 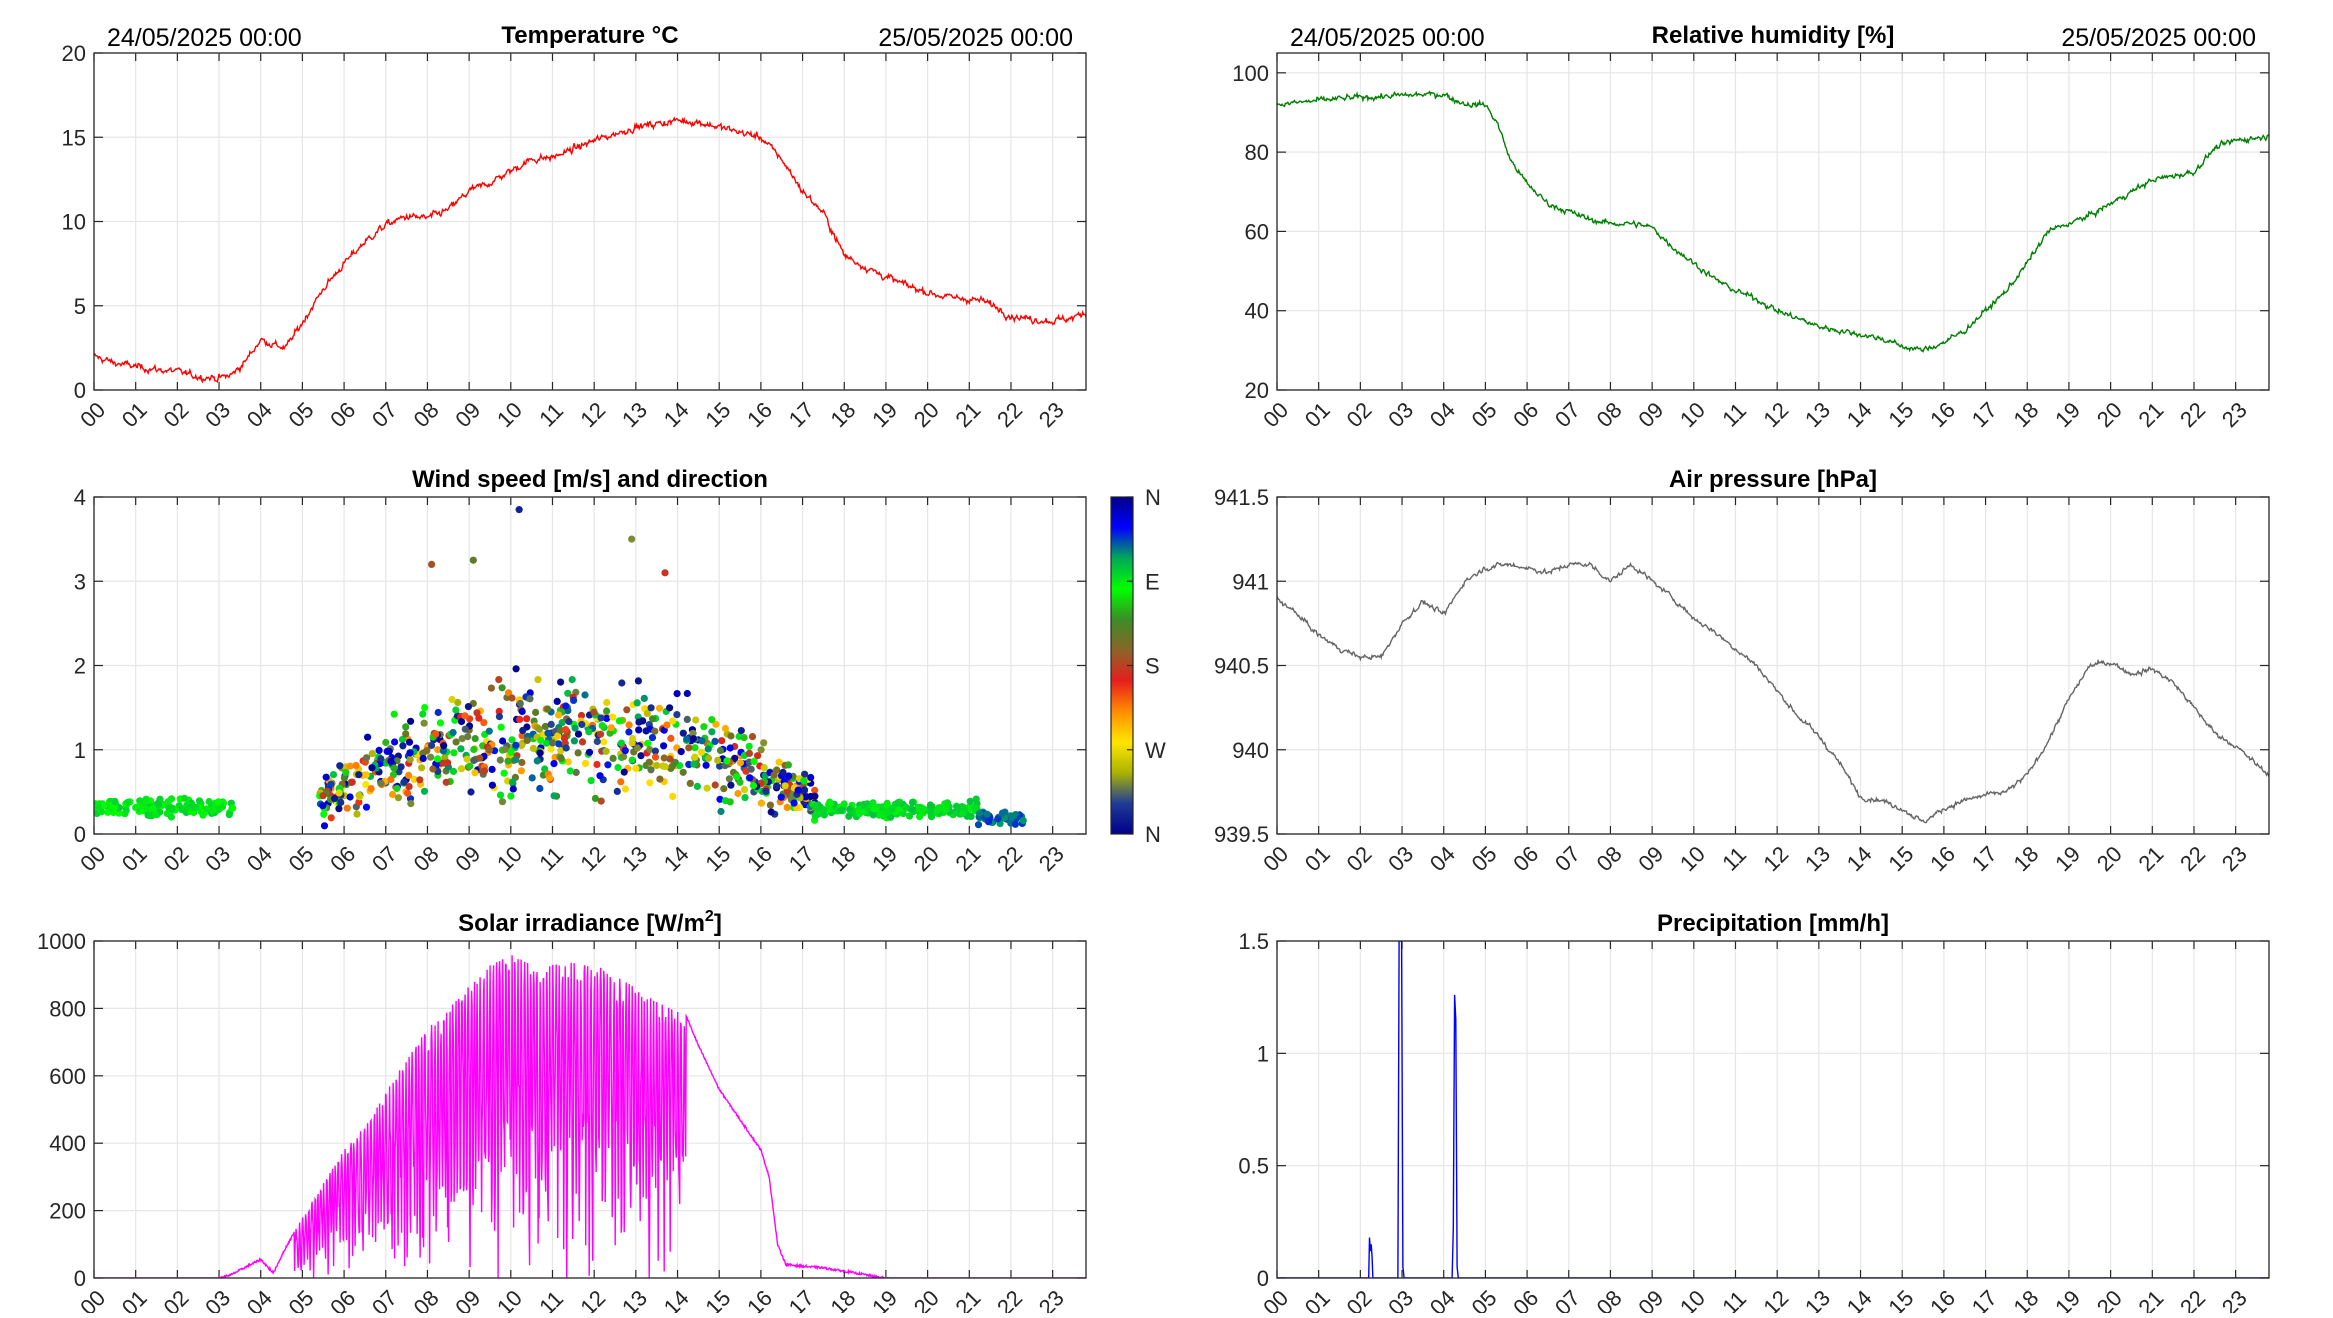 I want to click on y-tick-label: 20, so click(x=74, y=53).